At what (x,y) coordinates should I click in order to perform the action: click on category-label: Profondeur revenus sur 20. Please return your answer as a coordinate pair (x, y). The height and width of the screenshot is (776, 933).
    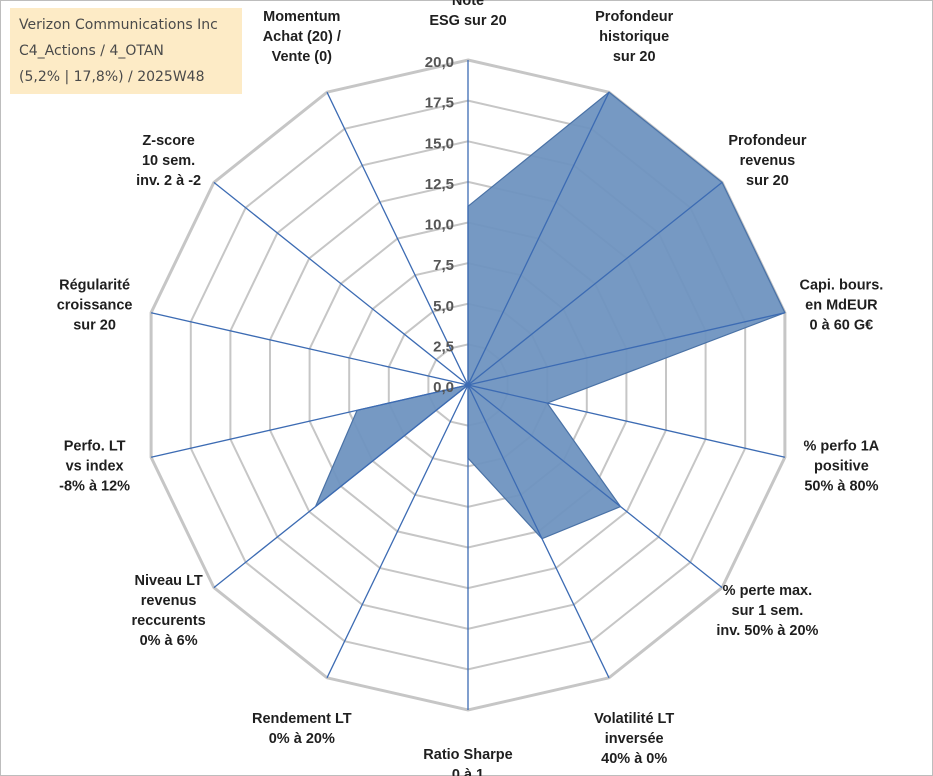
    Looking at the image, I should click on (767, 161).